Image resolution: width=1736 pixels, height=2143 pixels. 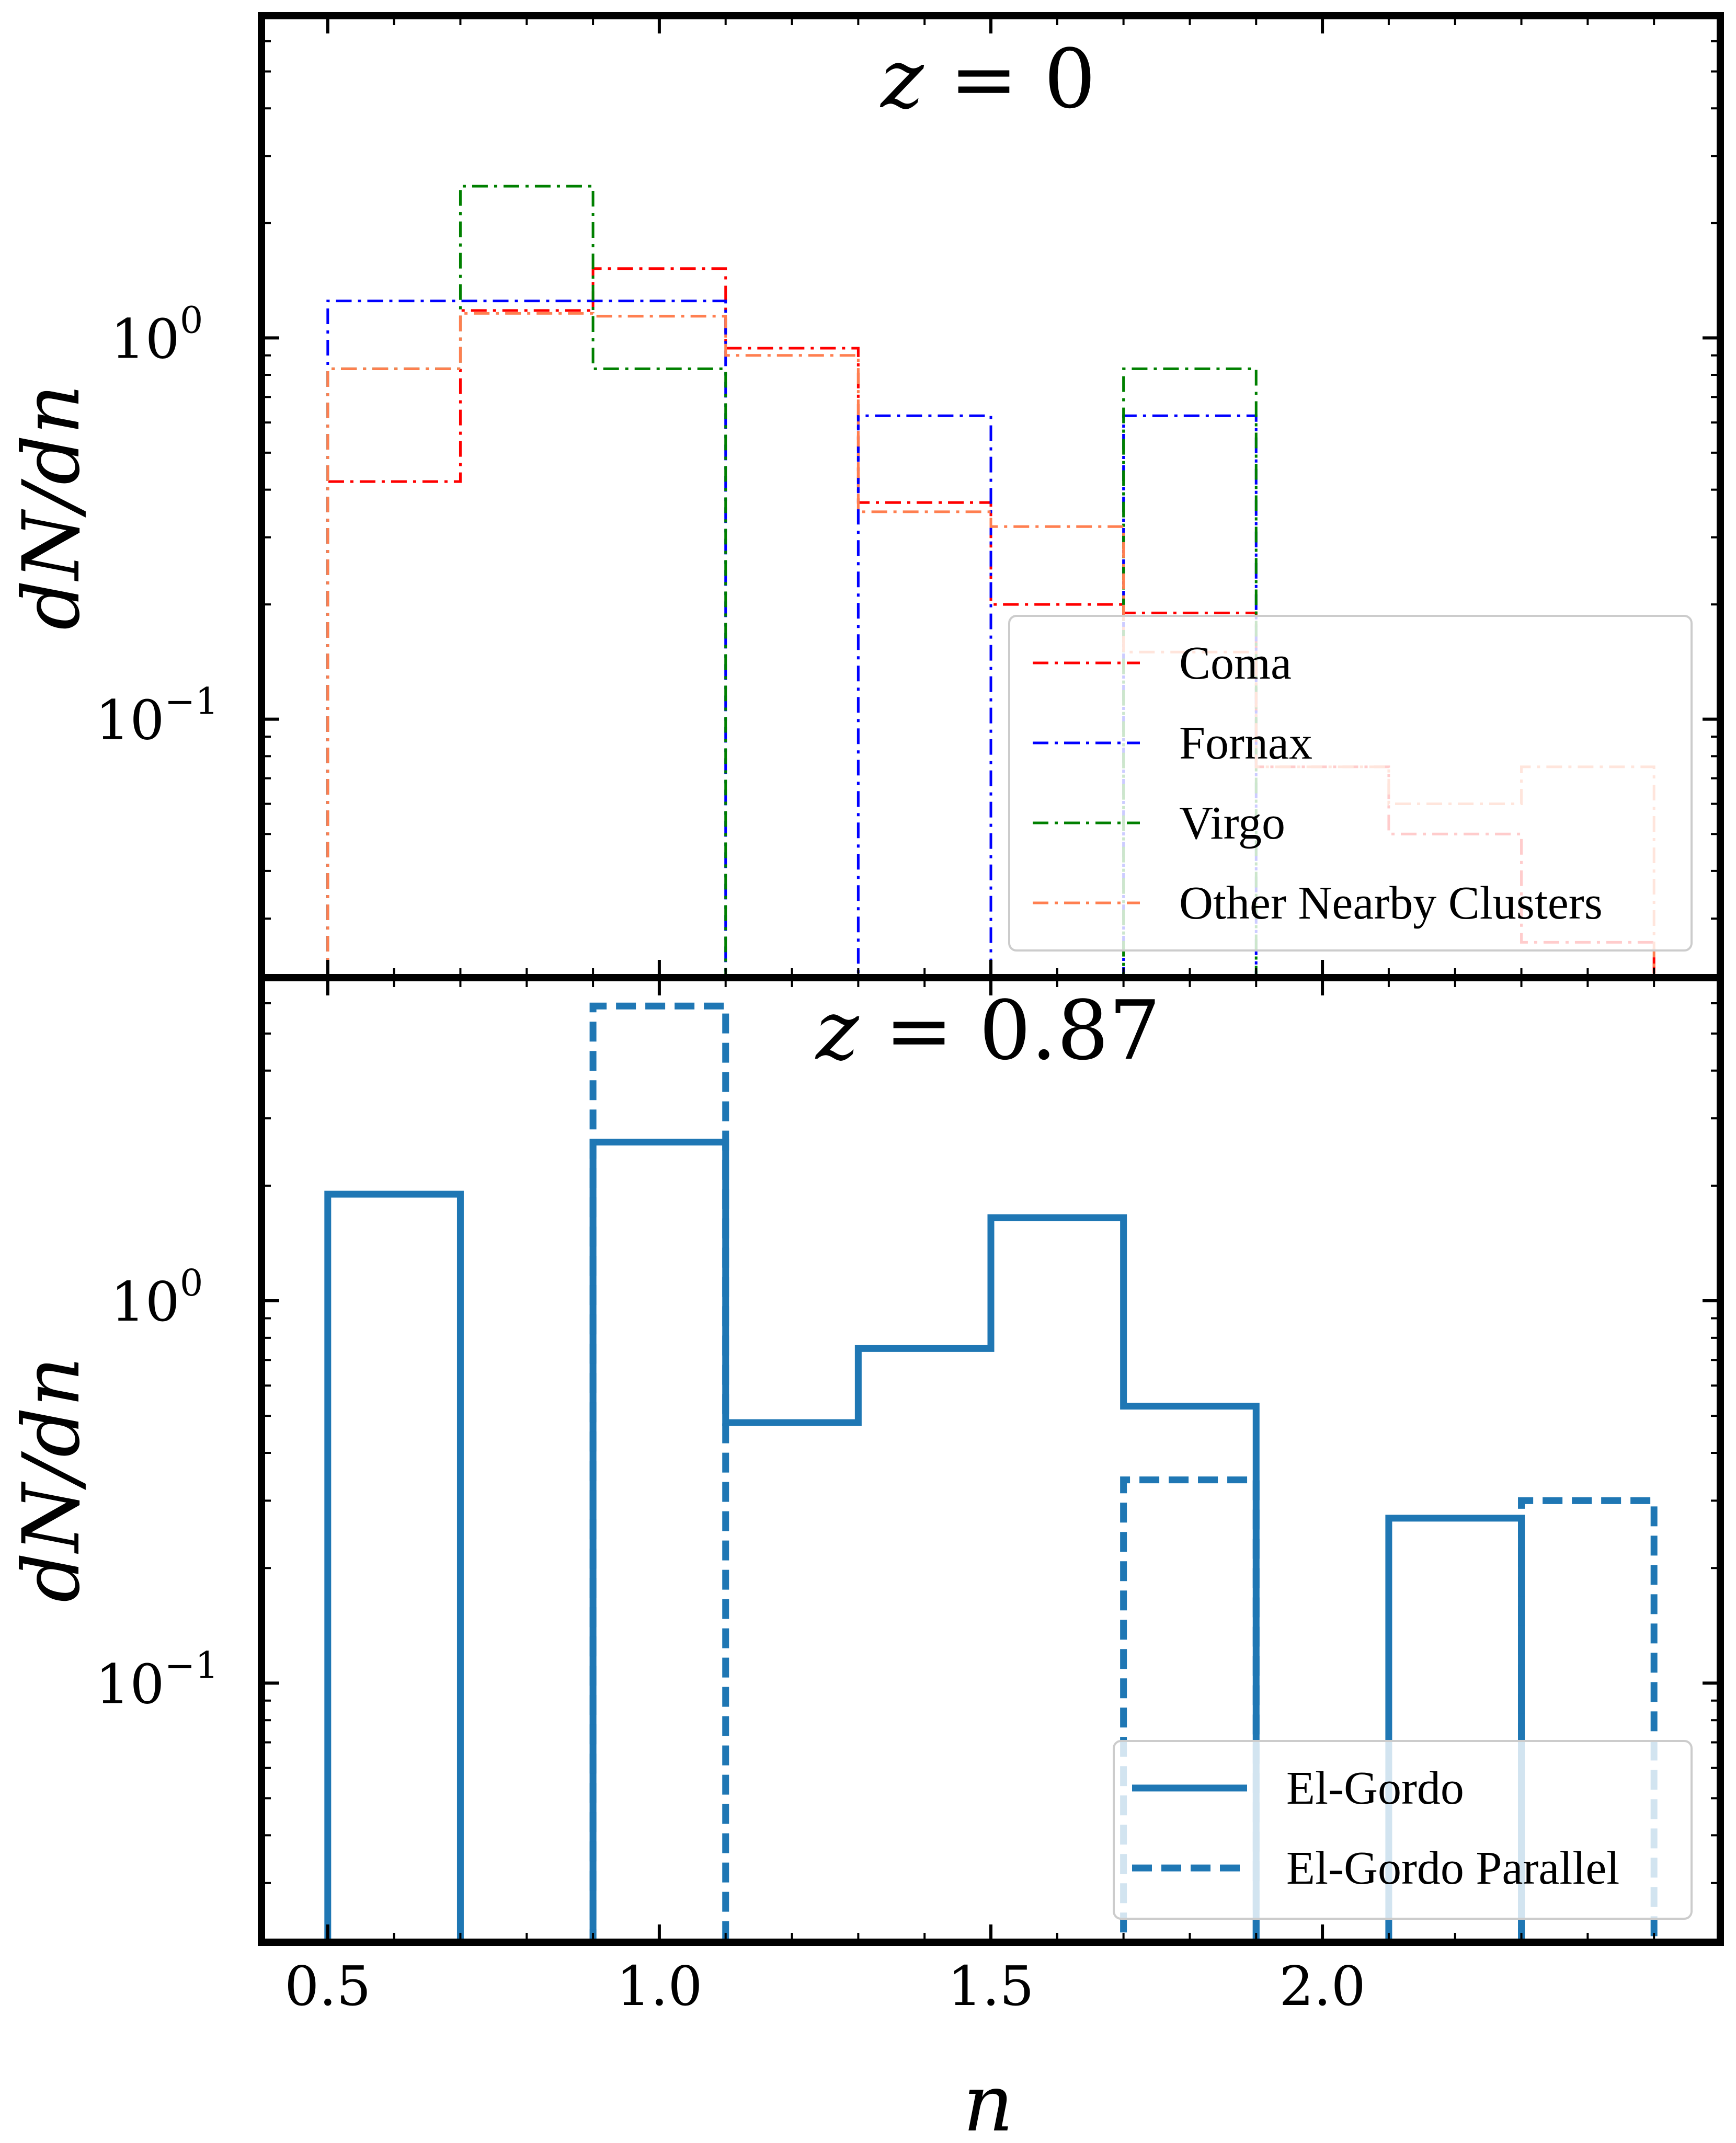 What do you see at coordinates (659, 1986) in the screenshot?
I see `x-tick-label: 1.0` at bounding box center [659, 1986].